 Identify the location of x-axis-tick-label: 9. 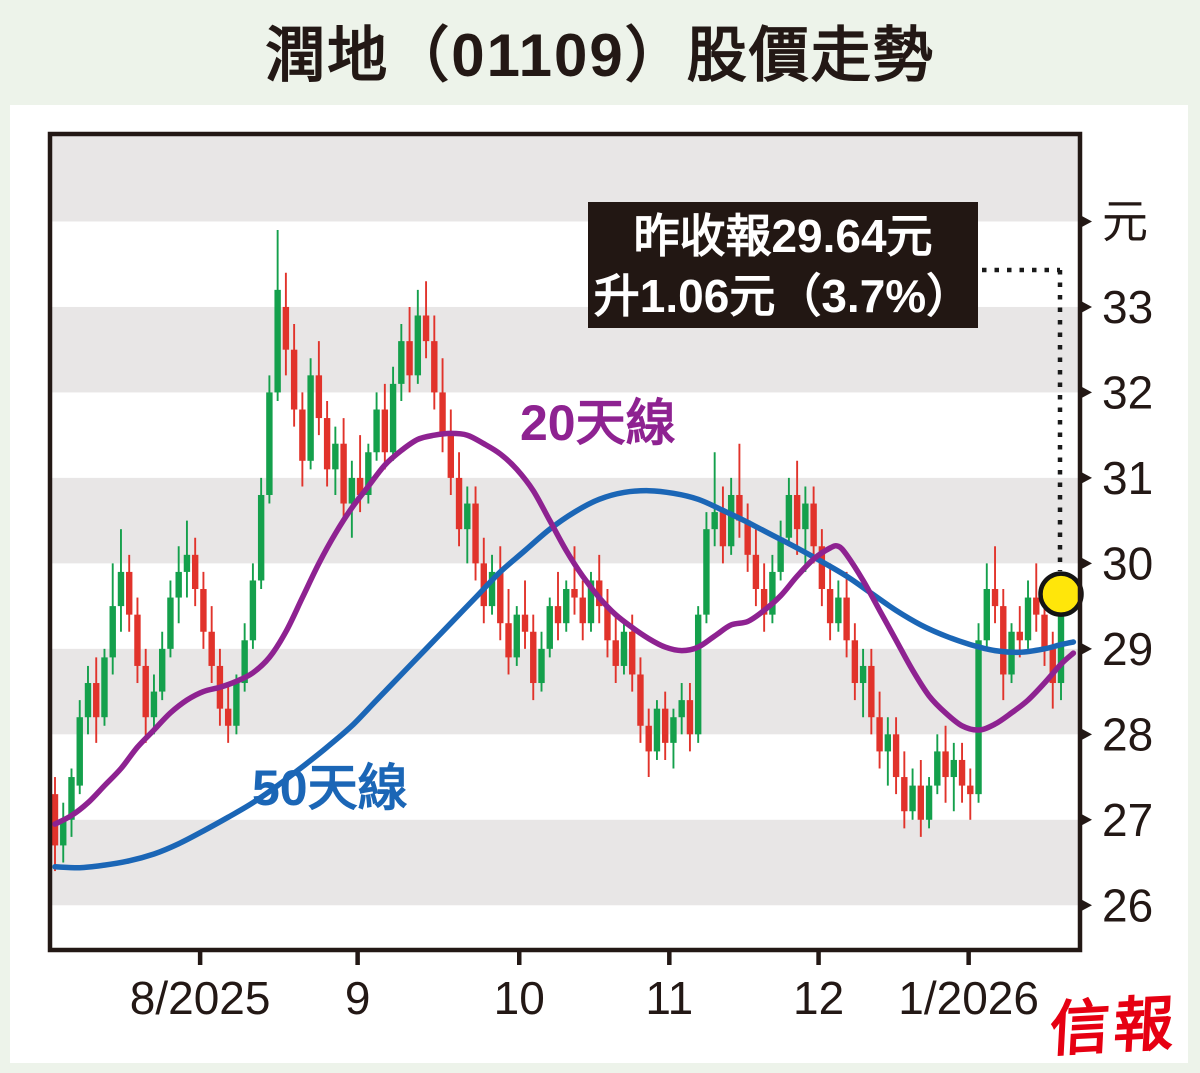
(358, 998).